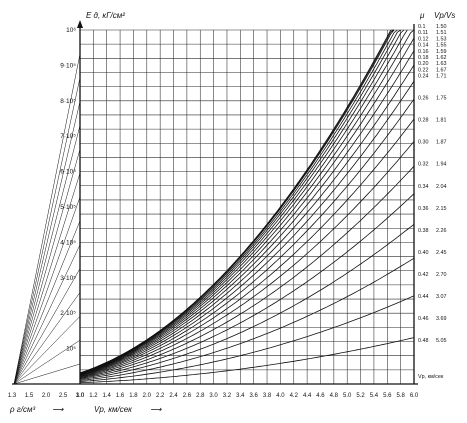  What do you see at coordinates (254, 396) in the screenshot?
I see `vp-tick-label: 3.6` at bounding box center [254, 396].